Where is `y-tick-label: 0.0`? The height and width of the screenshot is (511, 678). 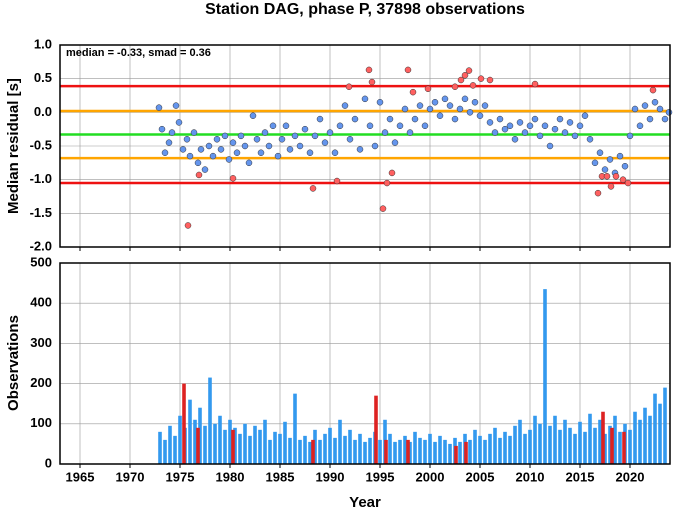 y-tick-label: 0.0 is located at coordinates (43, 111).